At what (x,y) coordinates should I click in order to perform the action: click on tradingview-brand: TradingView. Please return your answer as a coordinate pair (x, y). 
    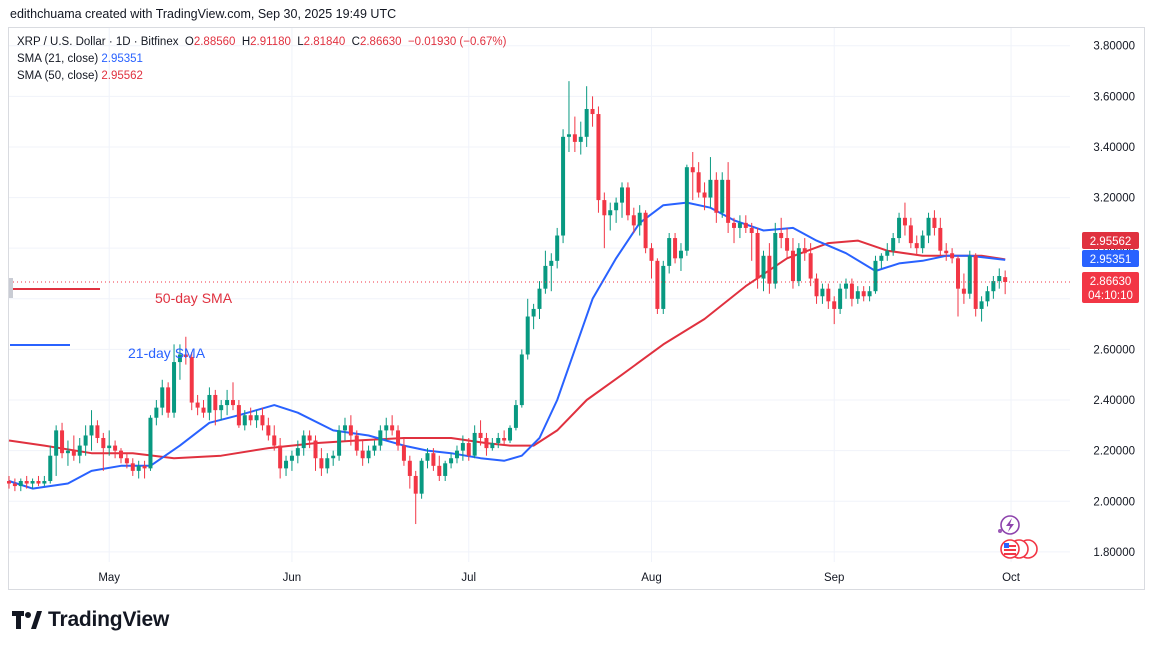
    Looking at the image, I should click on (90, 620).